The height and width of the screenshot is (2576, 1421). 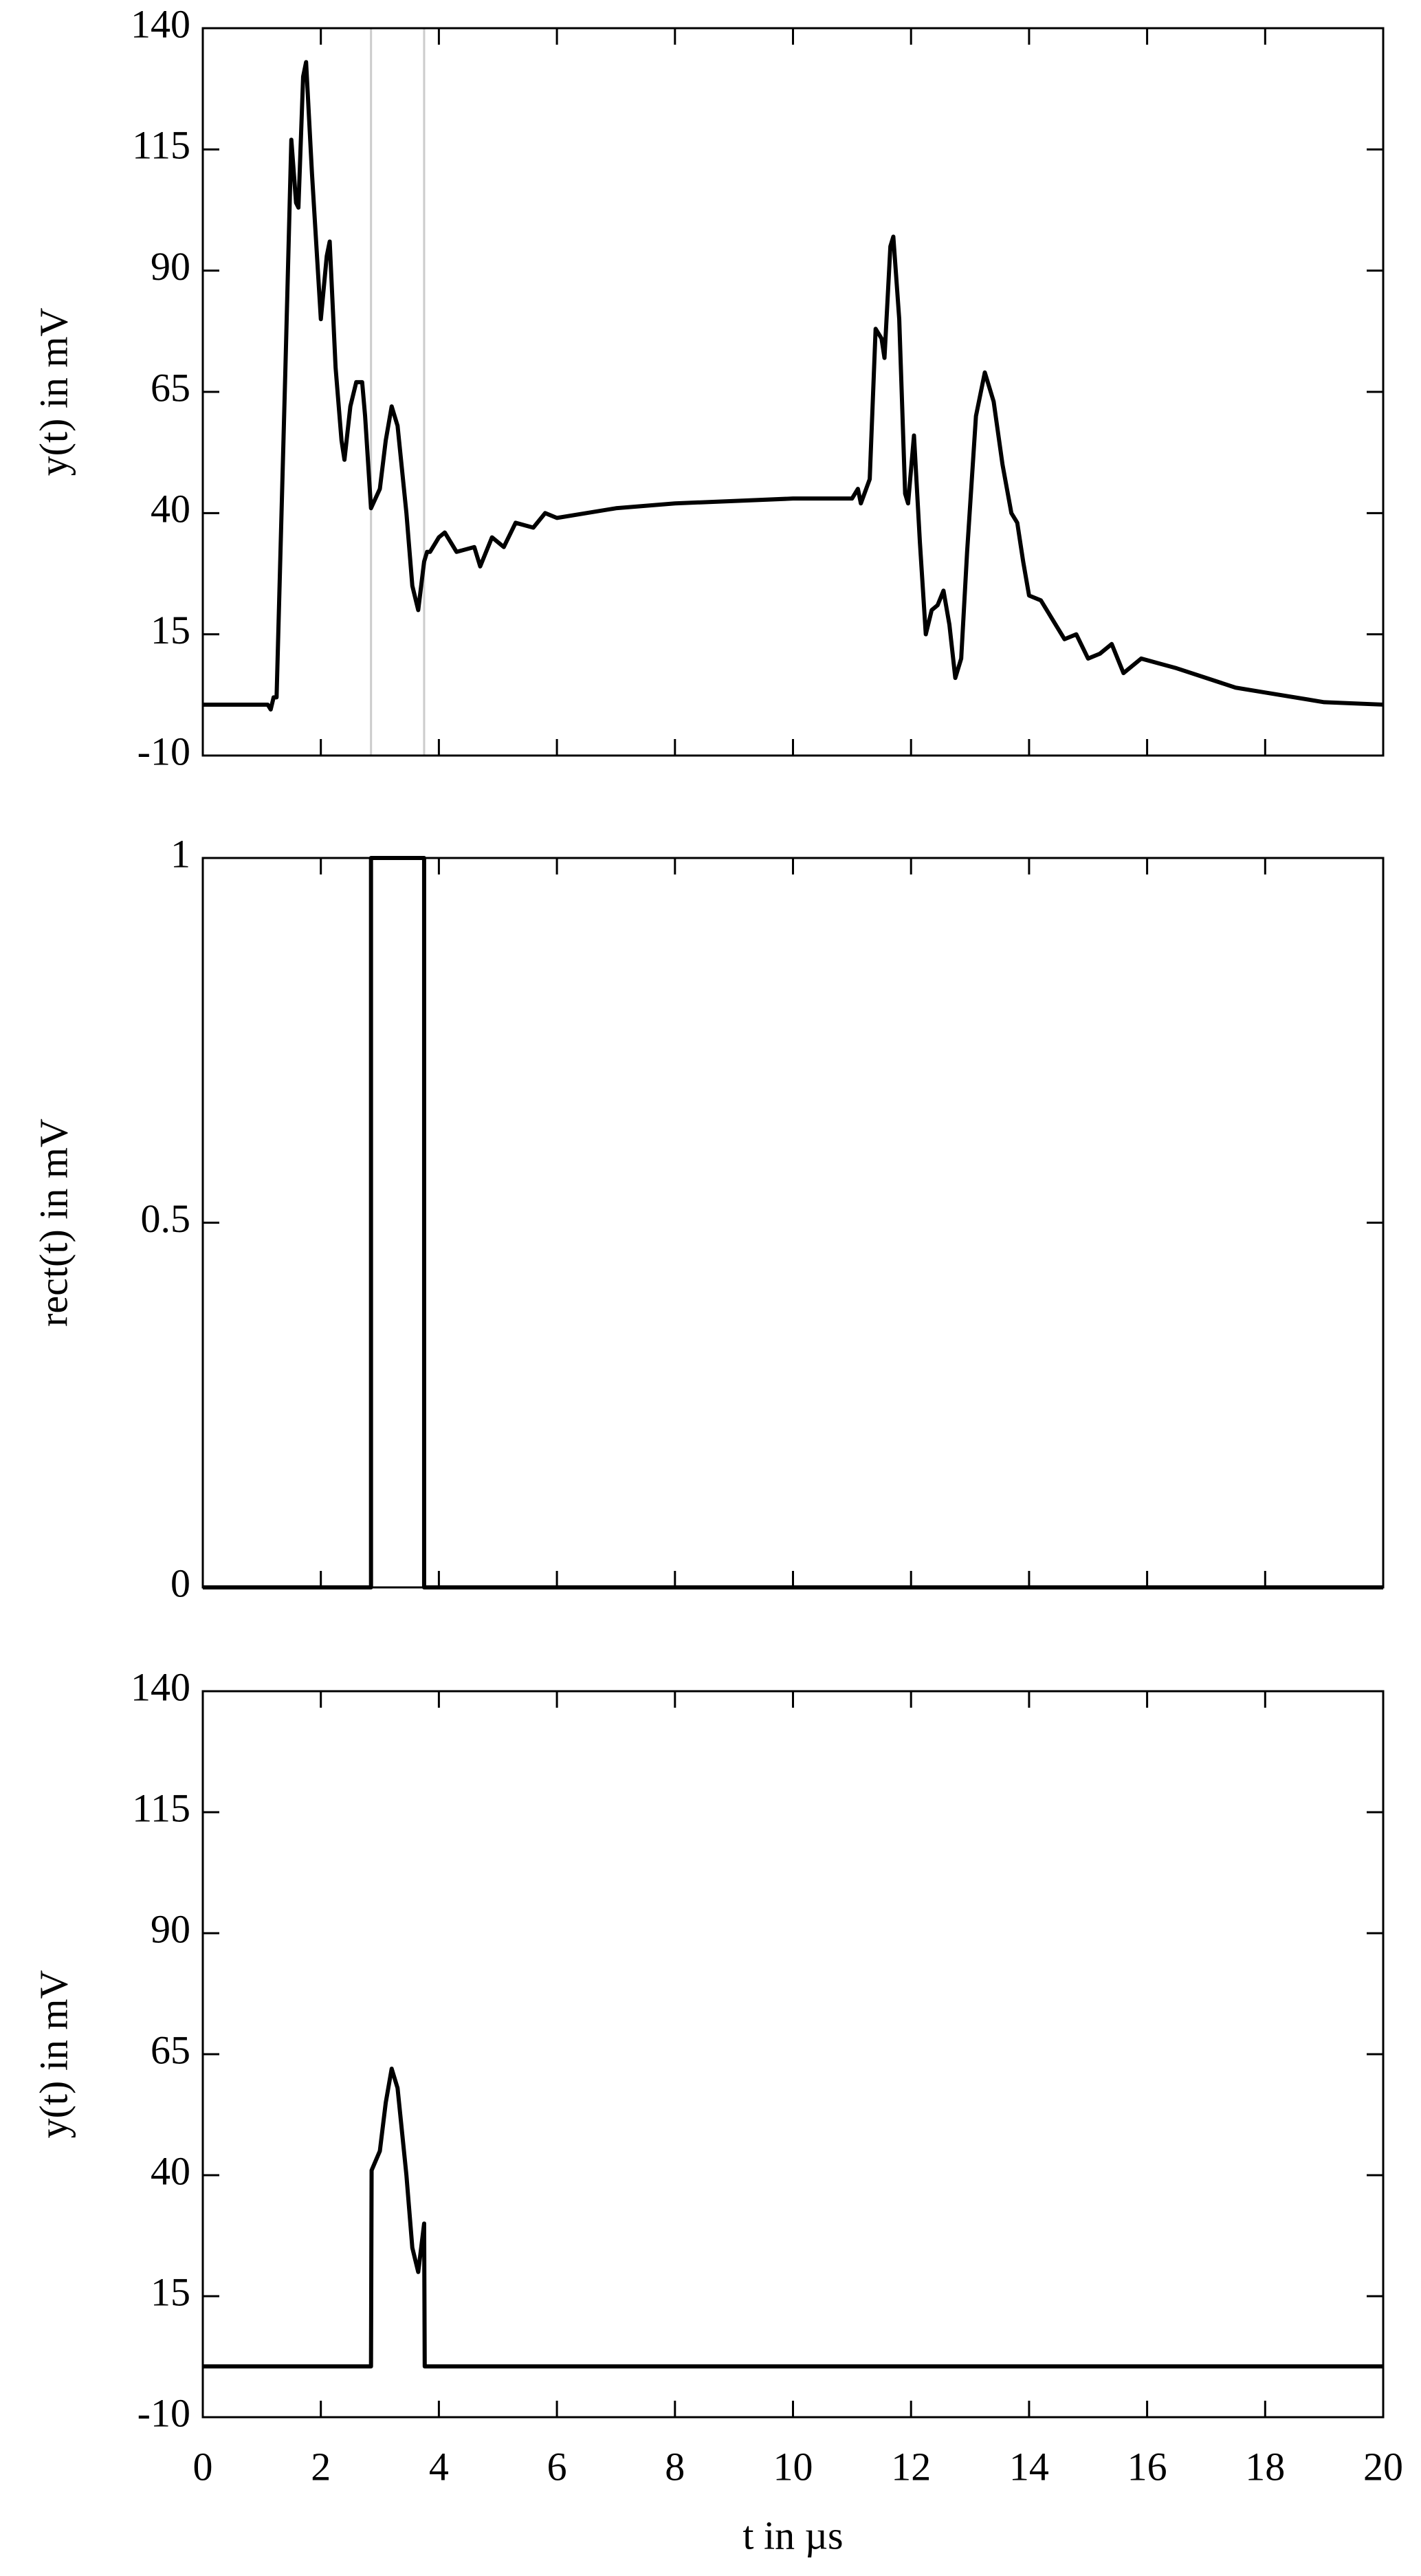 What do you see at coordinates (793, 2218) in the screenshot?
I see `signal-line` at bounding box center [793, 2218].